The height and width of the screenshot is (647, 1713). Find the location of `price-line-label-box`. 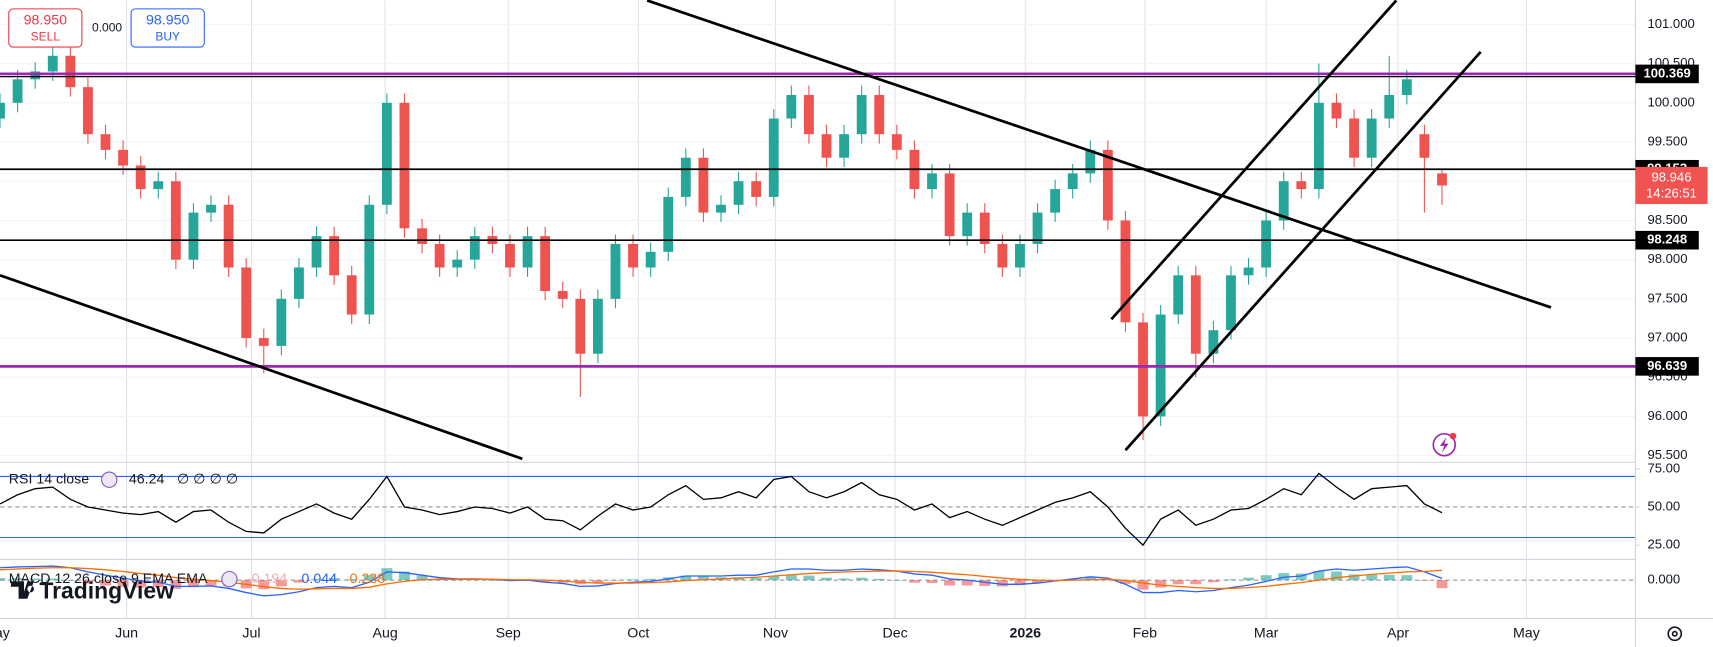

price-line-label-box is located at coordinates (1667, 74).